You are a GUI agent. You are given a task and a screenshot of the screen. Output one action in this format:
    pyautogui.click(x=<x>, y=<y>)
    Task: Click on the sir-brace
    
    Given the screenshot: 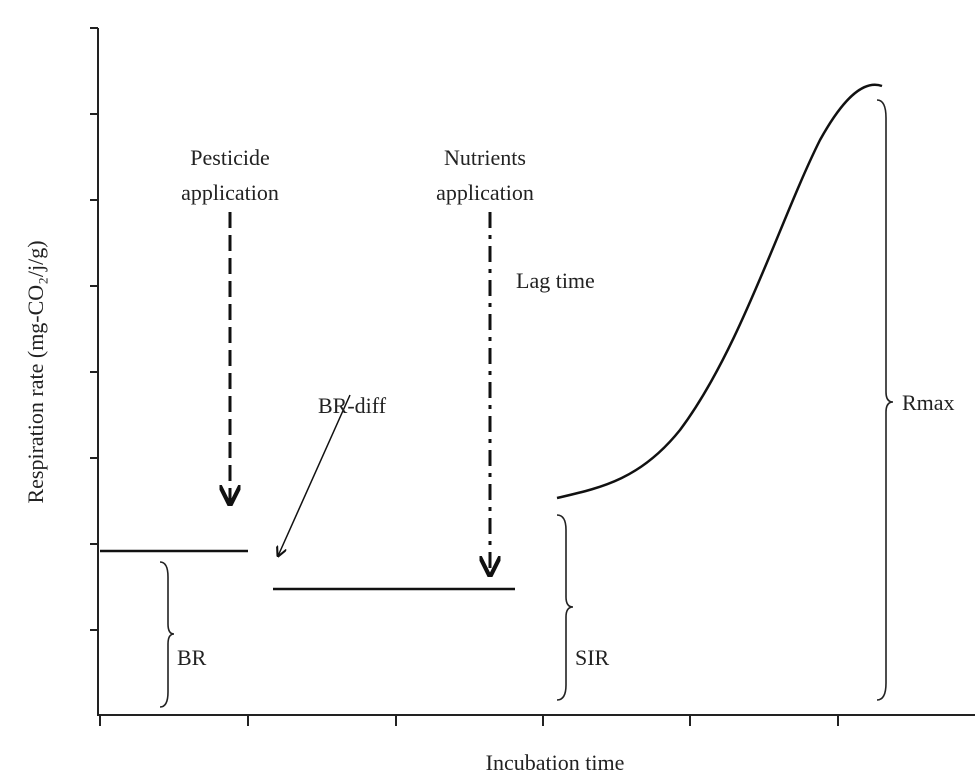 What is the action you would take?
    pyautogui.click(x=565, y=607)
    